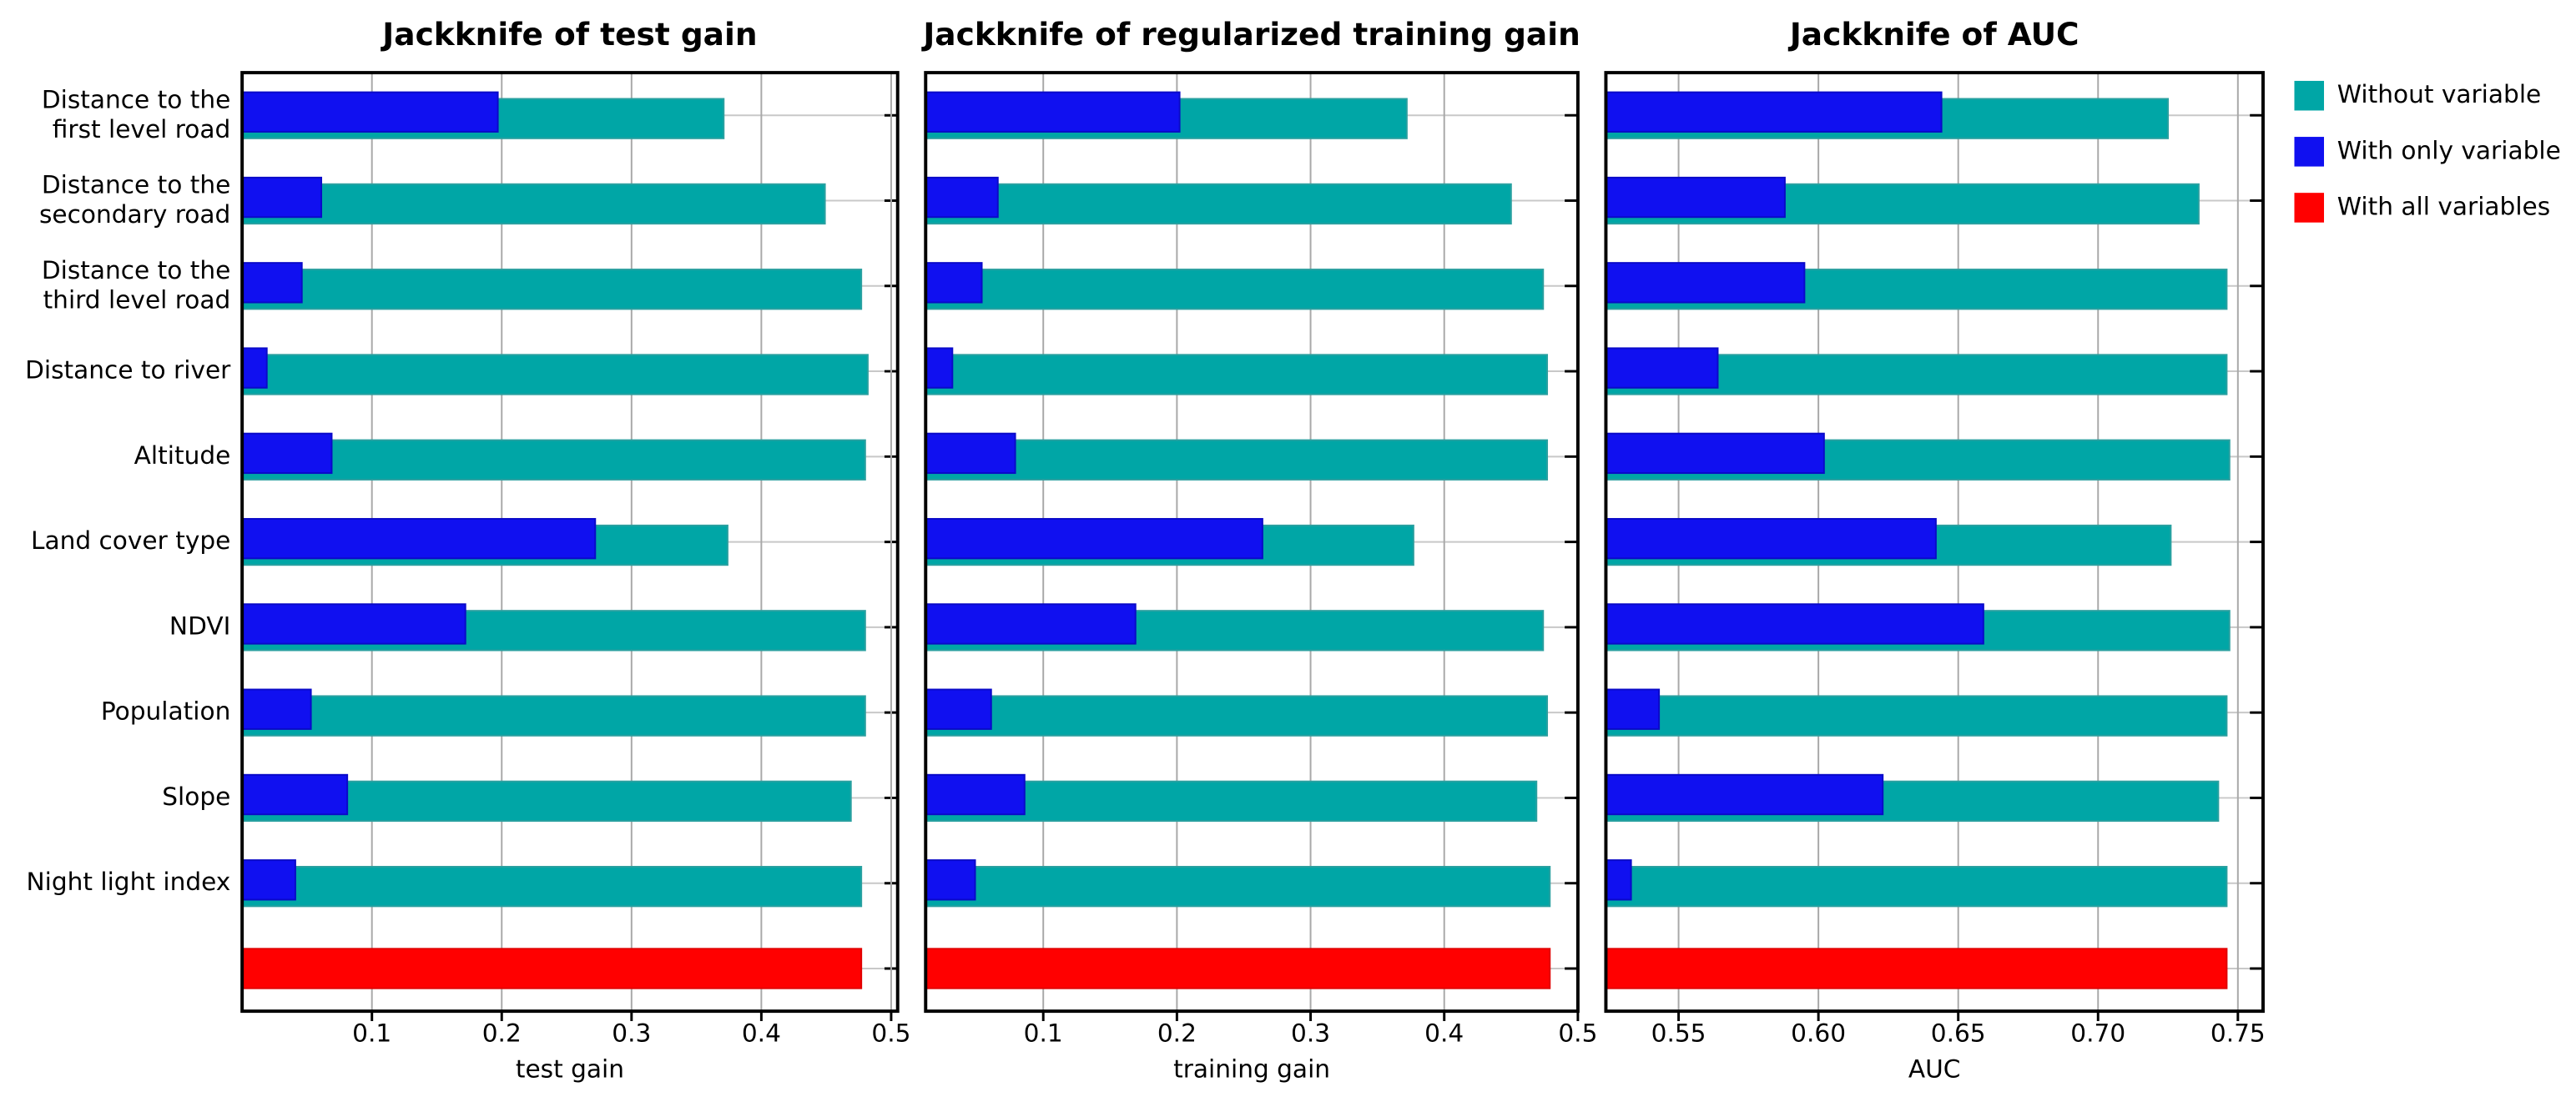 The image size is (2576, 1097). I want to click on x-tick-label: 0.65, so click(1958, 1033).